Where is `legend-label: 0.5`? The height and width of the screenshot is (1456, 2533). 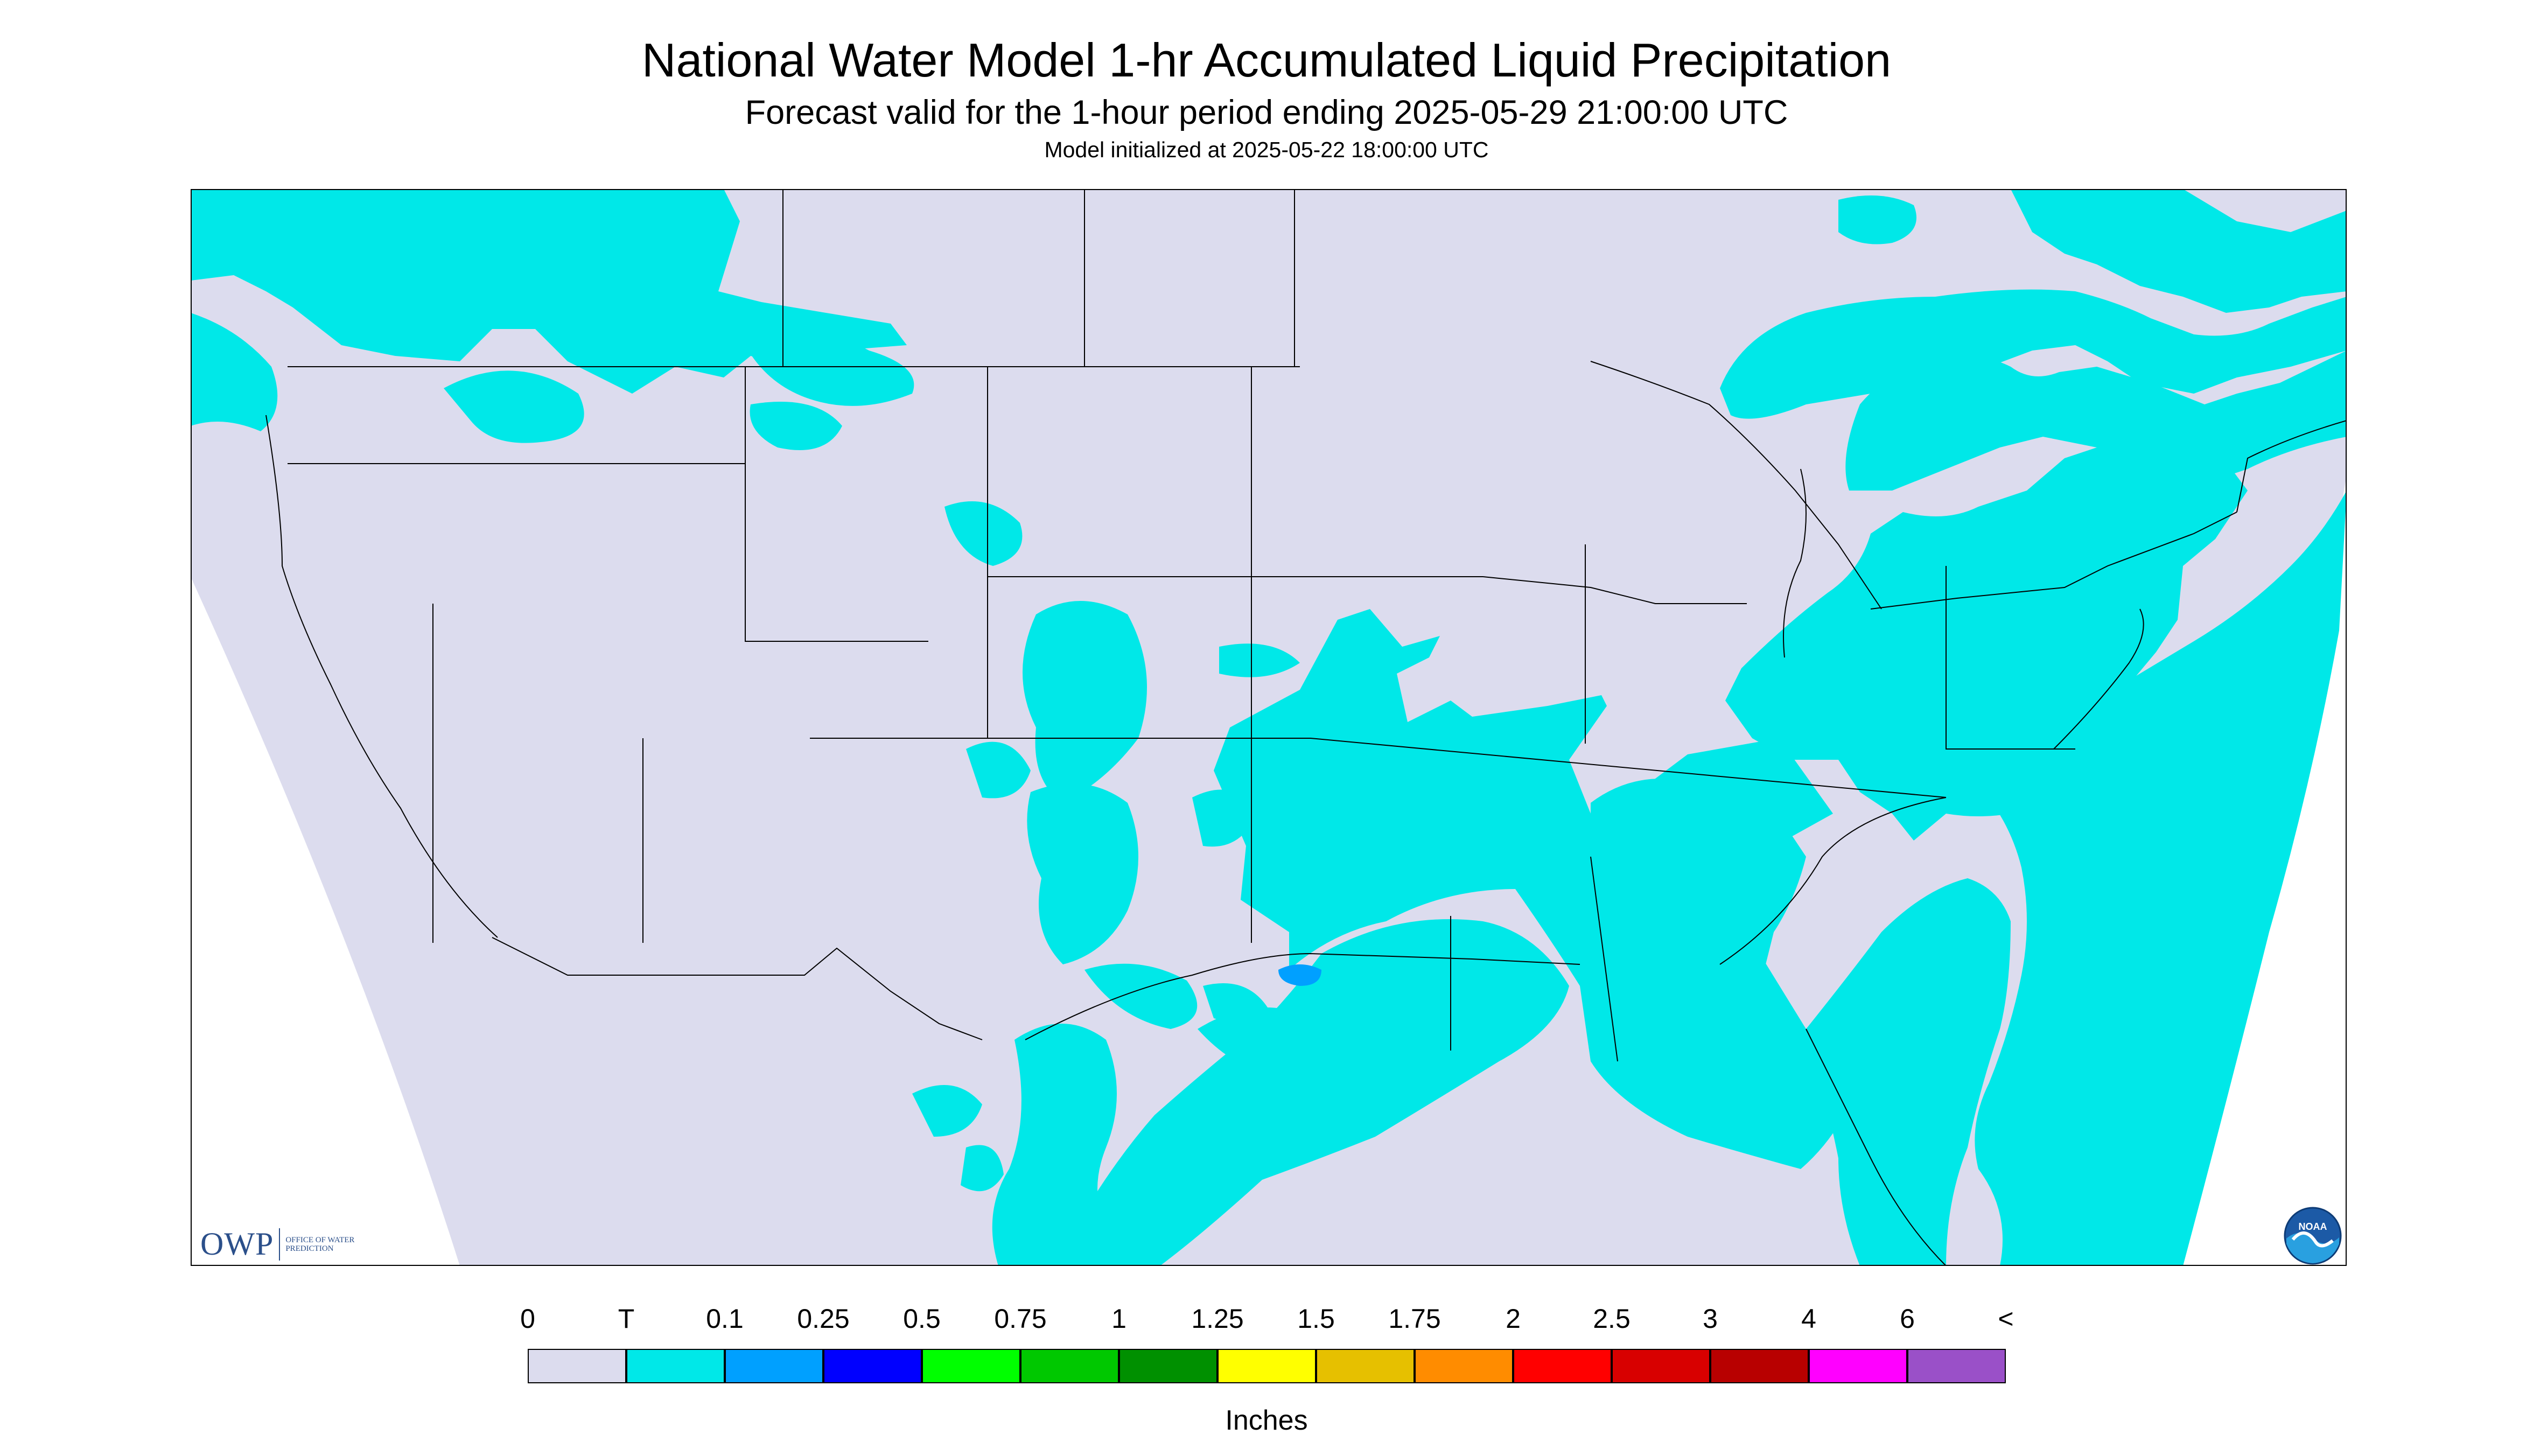
legend-label: 0.5 is located at coordinates (922, 1319).